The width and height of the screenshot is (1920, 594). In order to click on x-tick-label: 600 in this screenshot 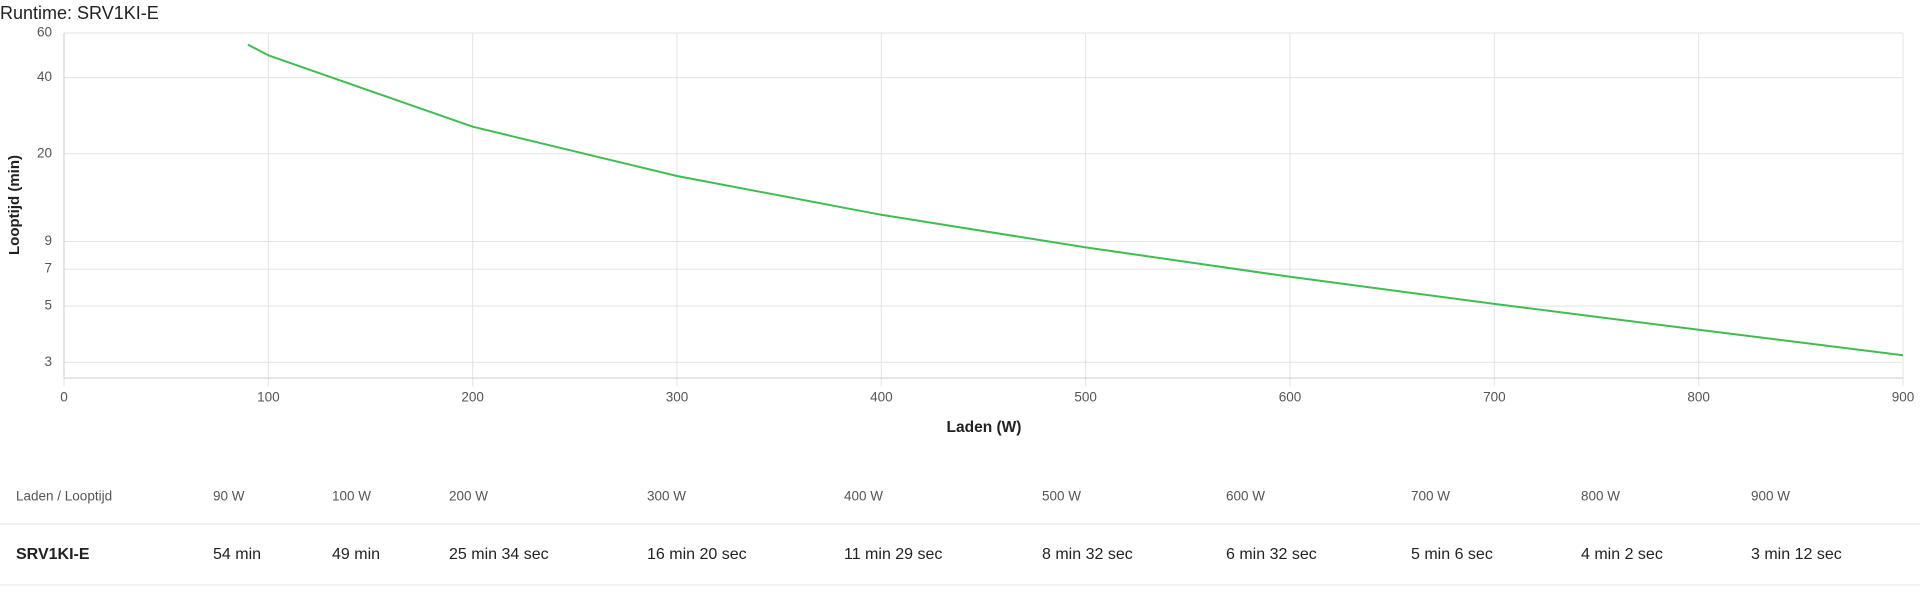, I will do `click(1290, 397)`.